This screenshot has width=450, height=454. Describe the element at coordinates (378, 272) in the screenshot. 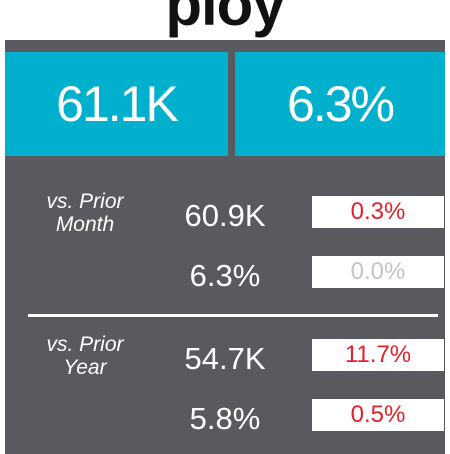

I see `change-badge: 0.0%` at that location.